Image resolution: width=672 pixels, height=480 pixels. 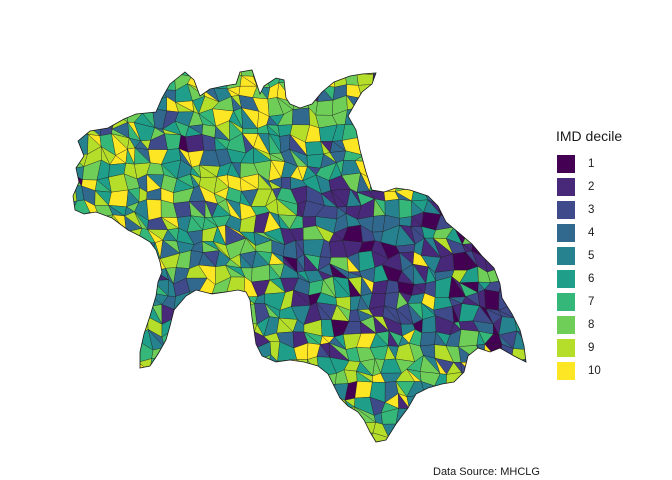 What do you see at coordinates (591, 255) in the screenshot?
I see `legend-label: 5` at bounding box center [591, 255].